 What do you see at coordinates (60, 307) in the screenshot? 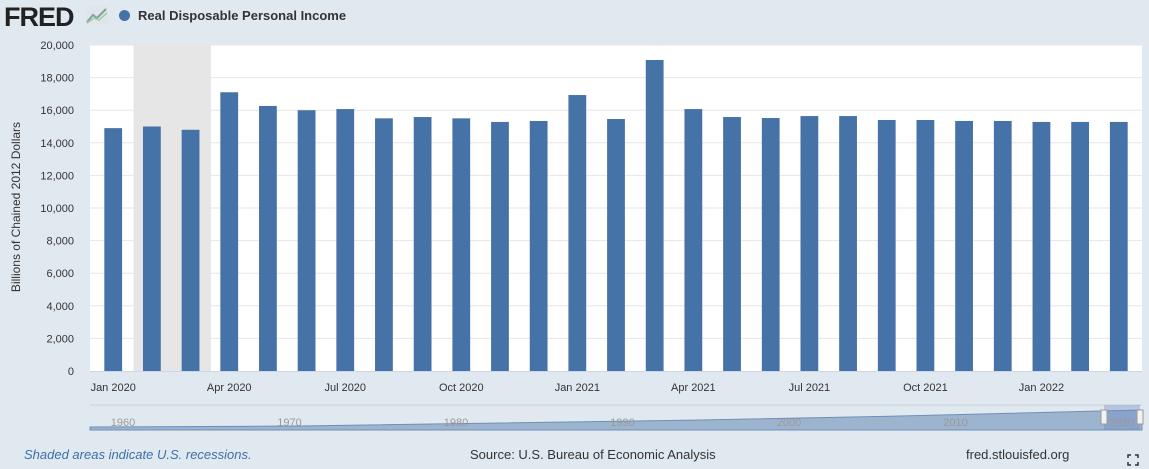
I see `y-tick-label: 4,000` at bounding box center [60, 307].